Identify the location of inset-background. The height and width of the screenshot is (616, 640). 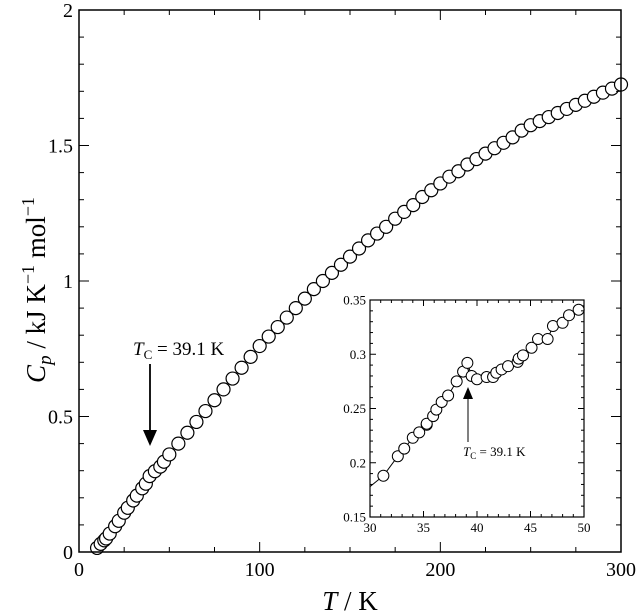
(477, 408).